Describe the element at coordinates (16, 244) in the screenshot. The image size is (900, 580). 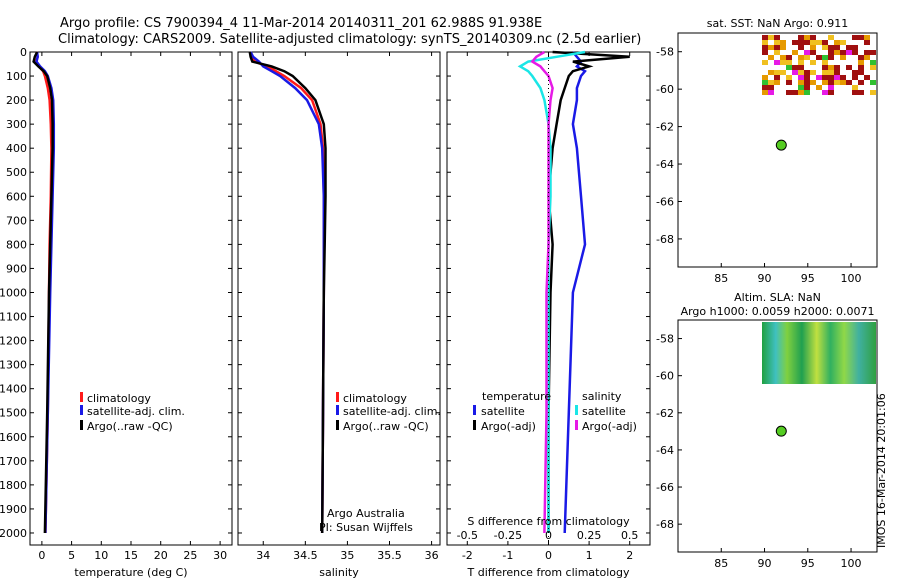
I see `depth-tick-label: 800` at that location.